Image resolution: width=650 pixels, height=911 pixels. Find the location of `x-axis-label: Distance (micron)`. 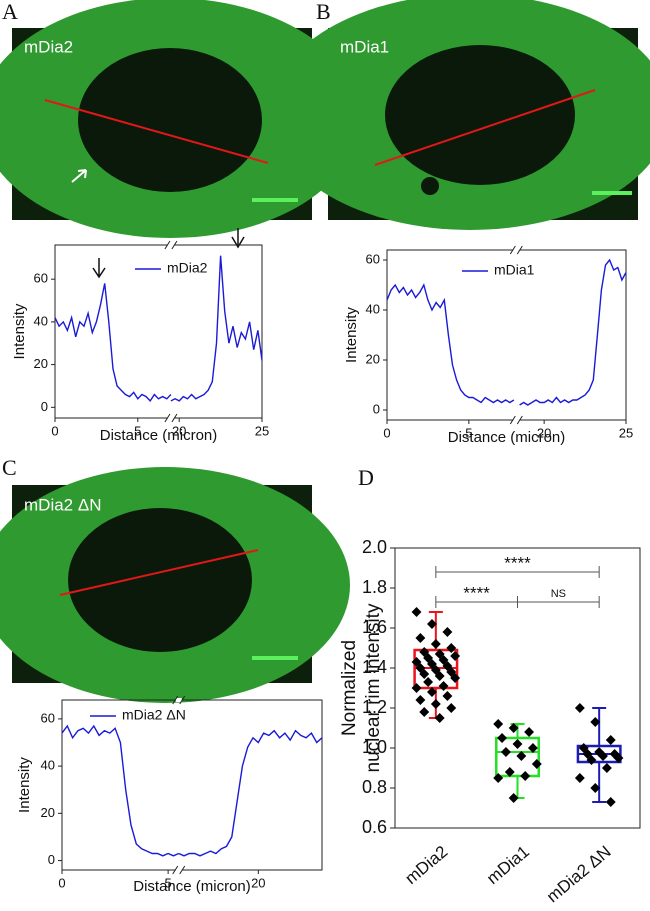

x-axis-label: Distance (micron) is located at coordinates (507, 437).